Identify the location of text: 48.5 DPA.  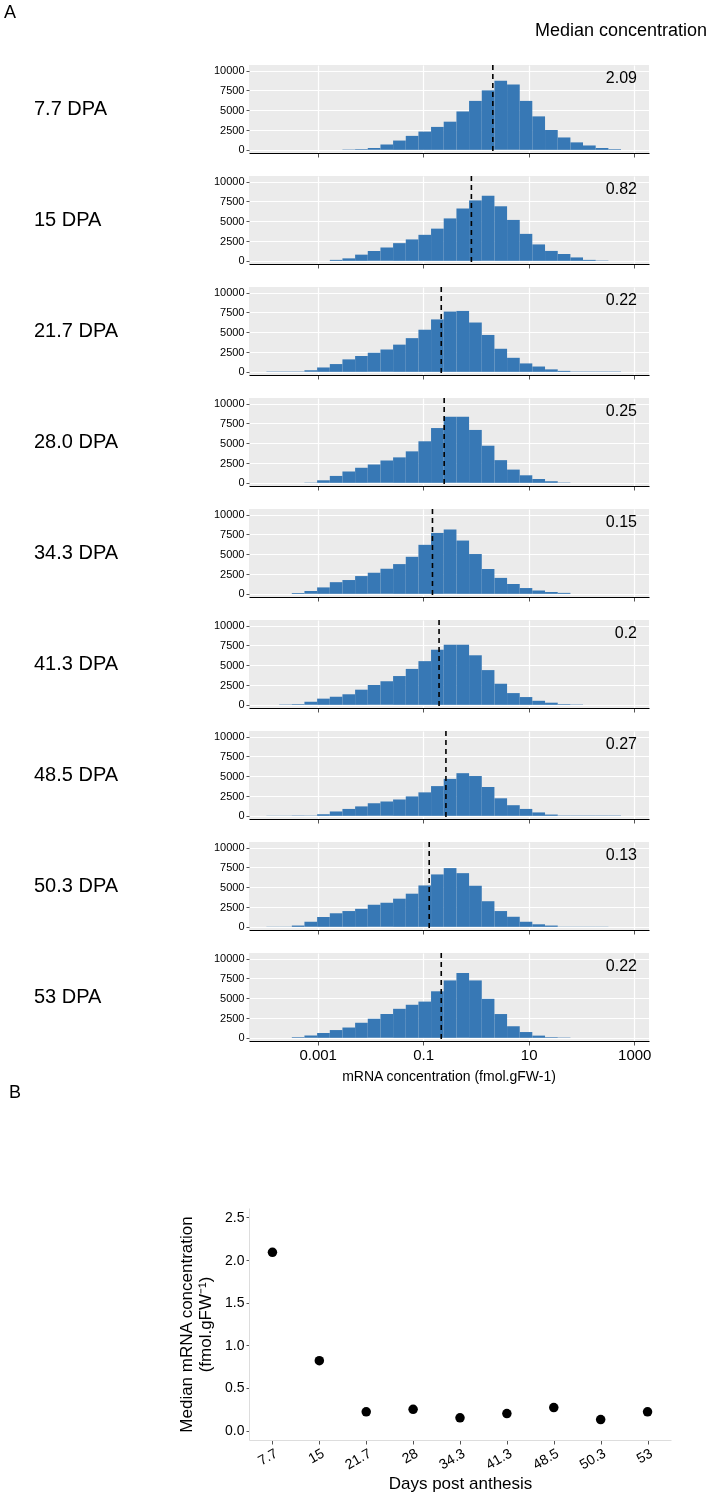
(76, 774).